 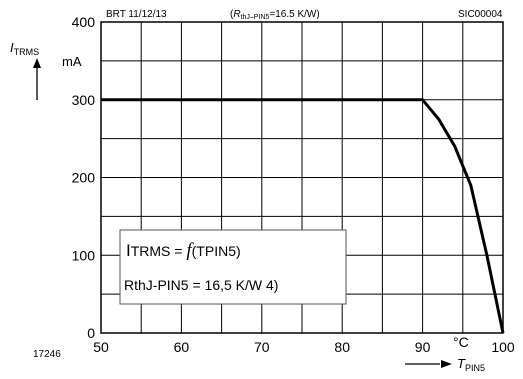 I want to click on x-tick-label: 90, so click(x=423, y=347).